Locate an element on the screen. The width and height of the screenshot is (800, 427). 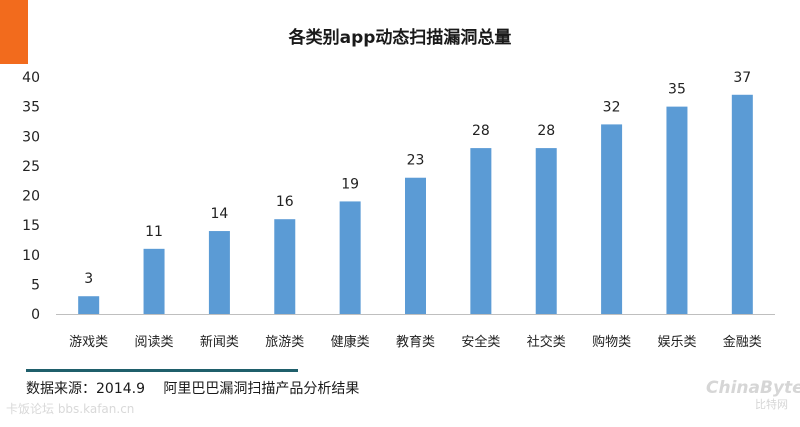
data-label: 3 is located at coordinates (88, 279).